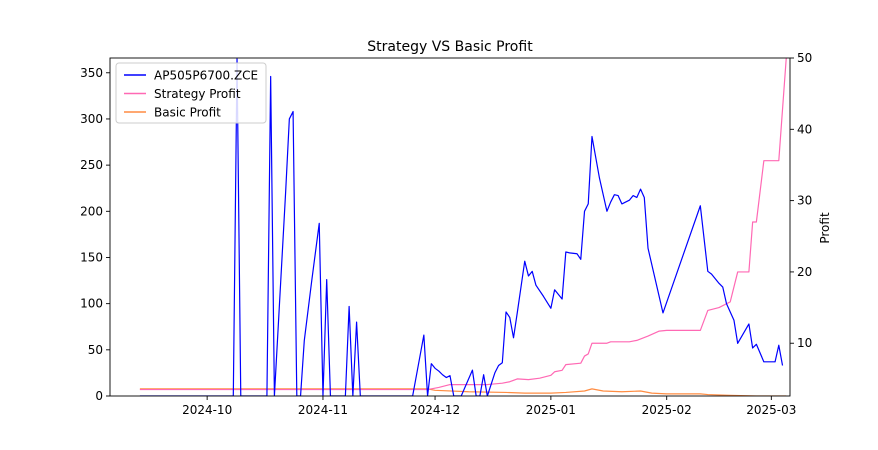 The image size is (878, 450). Describe the element at coordinates (197, 94) in the screenshot. I see `legend-label-strategy-profit: Strategy Profit` at that location.